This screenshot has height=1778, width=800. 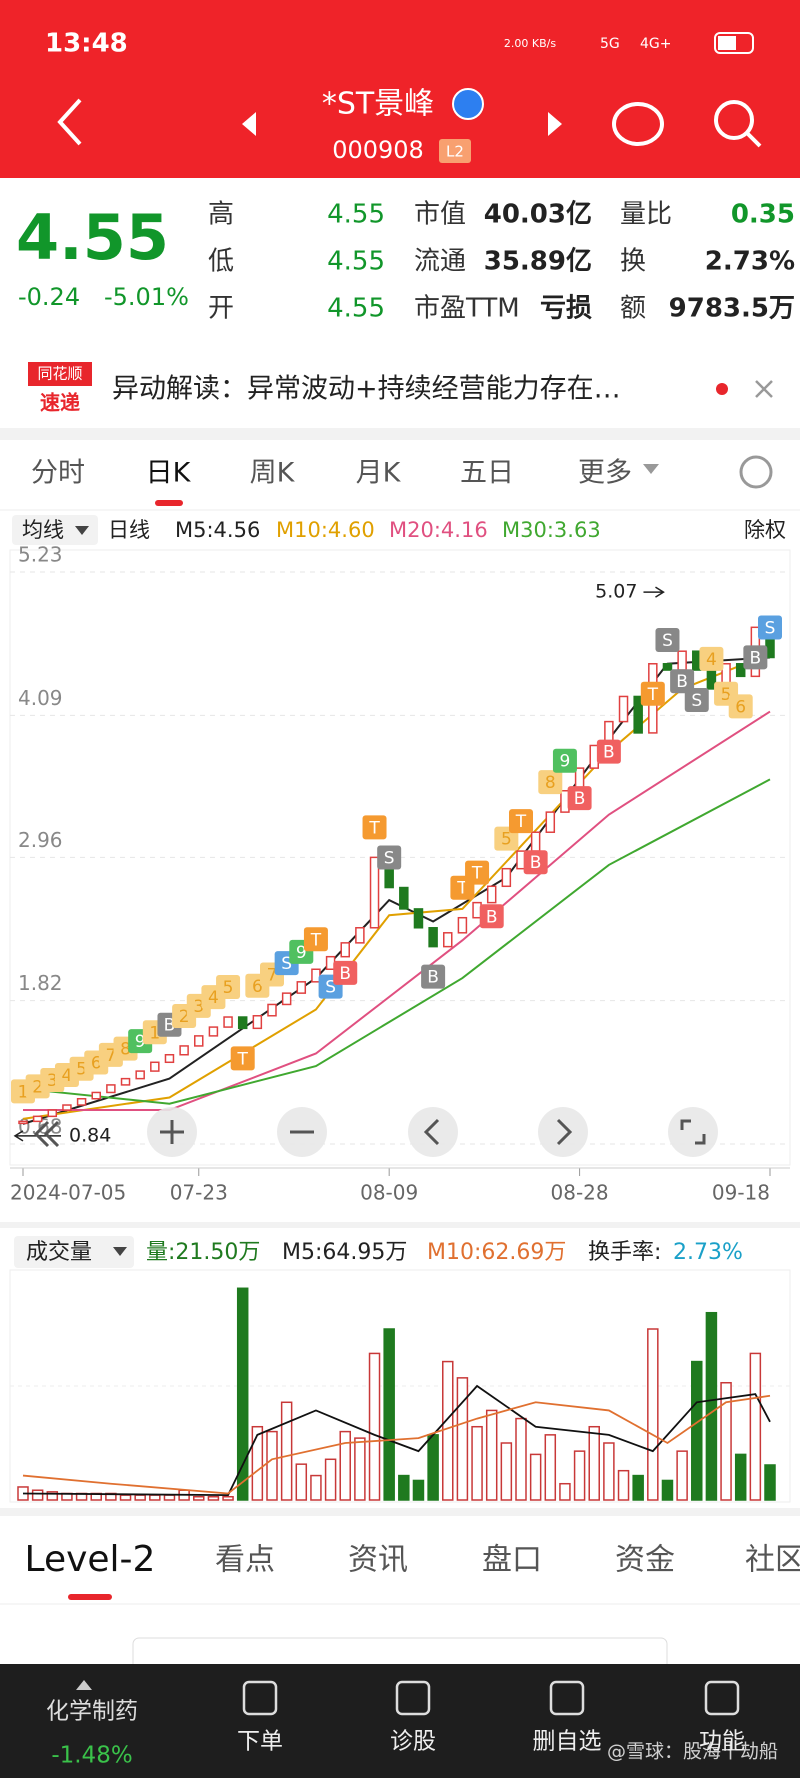 What do you see at coordinates (538, 262) in the screenshot?
I see `quote-value: 35.89亿` at bounding box center [538, 262].